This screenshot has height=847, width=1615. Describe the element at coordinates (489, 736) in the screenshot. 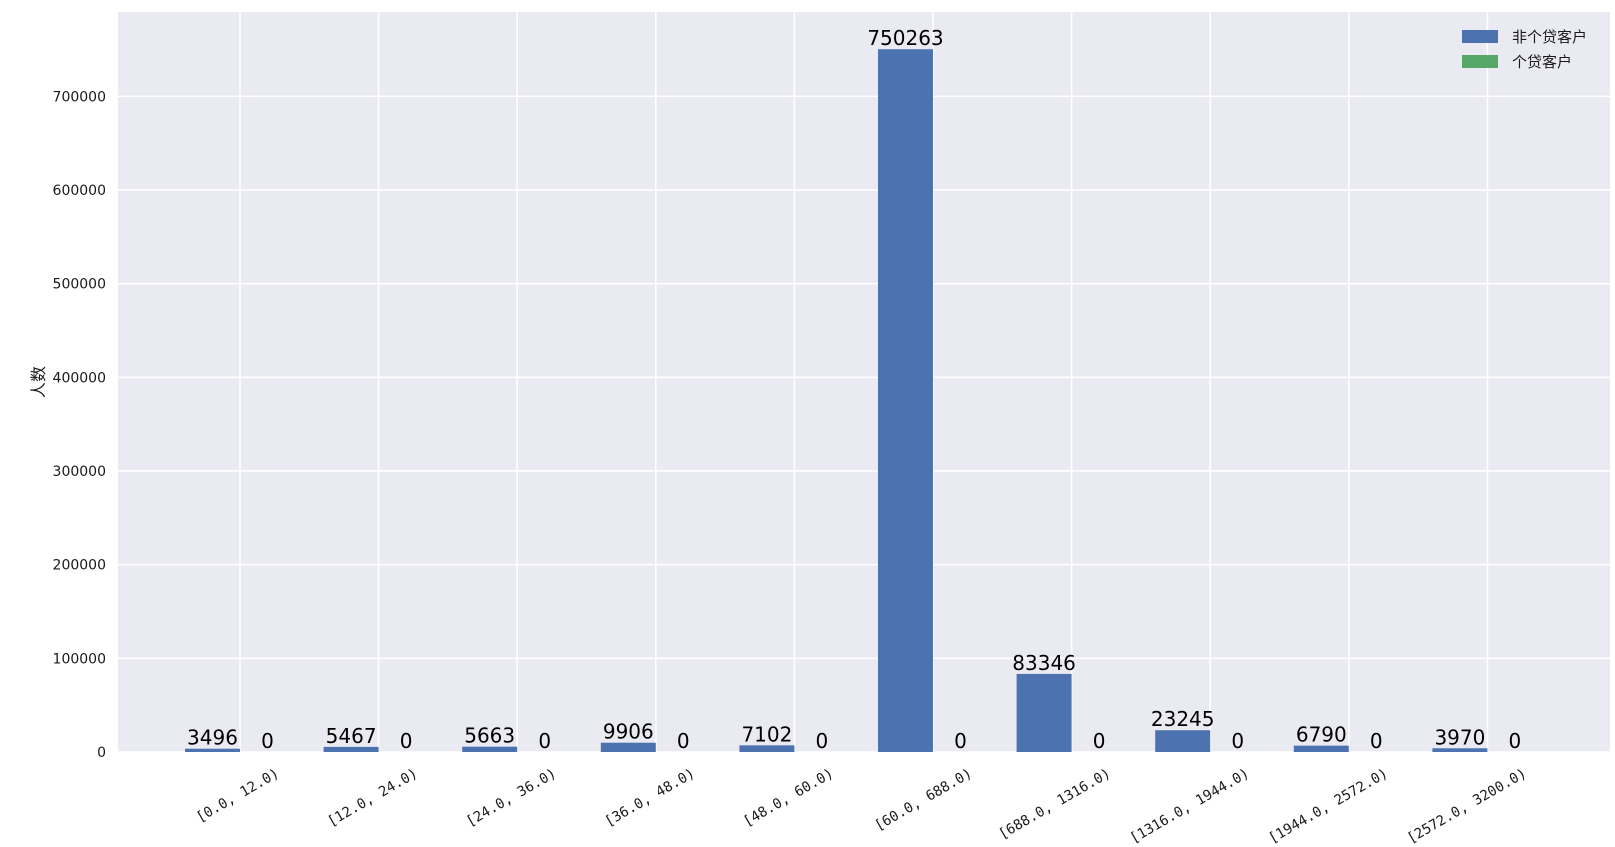

I see `data-label: 5663` at that location.